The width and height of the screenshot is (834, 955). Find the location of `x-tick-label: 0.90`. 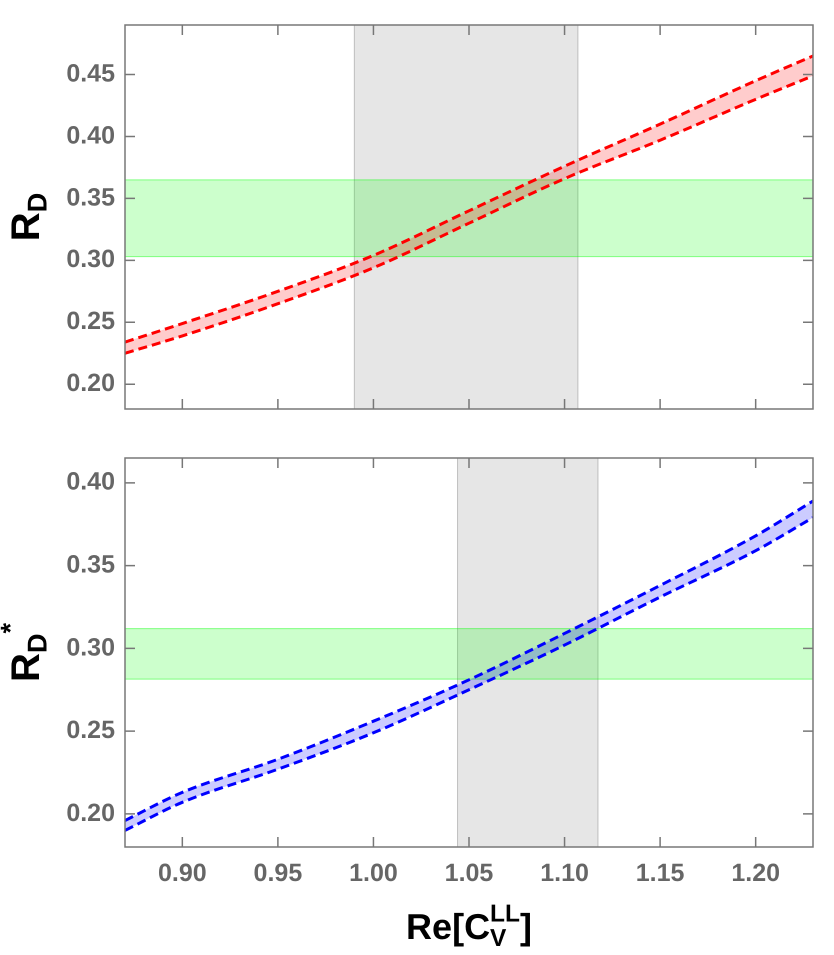

x-tick-label: 0.90 is located at coordinates (182, 872).